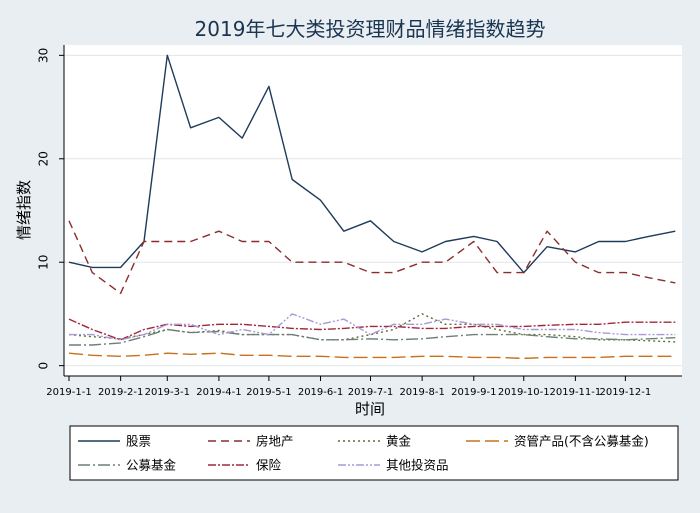 The width and height of the screenshot is (700, 513). I want to click on x-tick-label: 2019-10-1, so click(524, 392).